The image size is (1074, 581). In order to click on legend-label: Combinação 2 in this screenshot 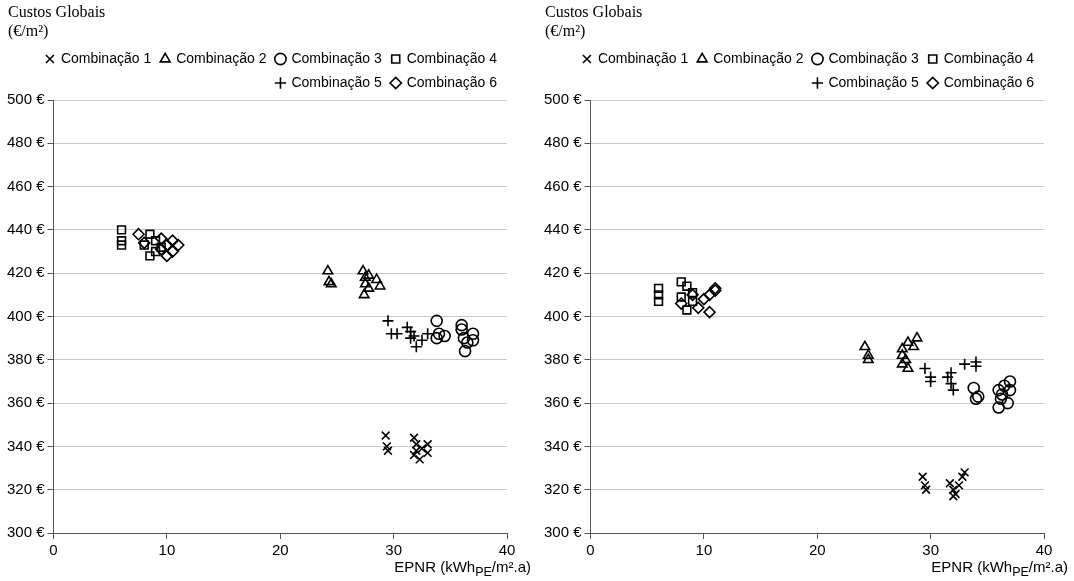, I will do `click(758, 57)`.